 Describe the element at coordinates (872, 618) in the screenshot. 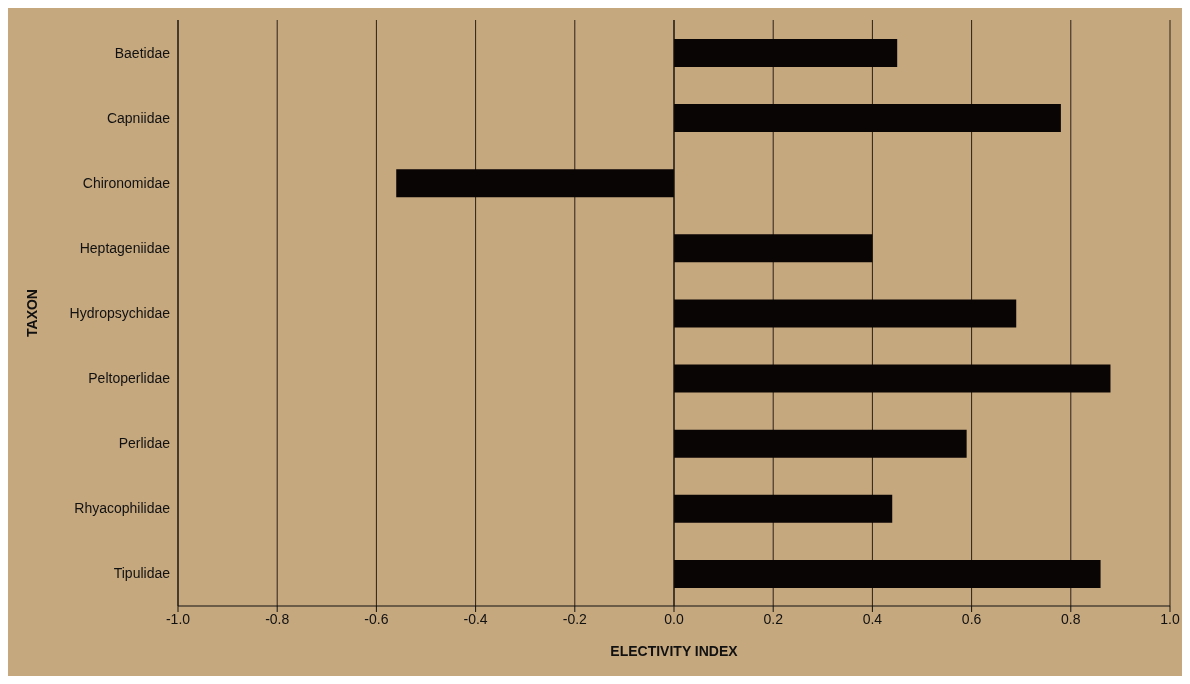

I see `x-tick-label: 0.4` at that location.